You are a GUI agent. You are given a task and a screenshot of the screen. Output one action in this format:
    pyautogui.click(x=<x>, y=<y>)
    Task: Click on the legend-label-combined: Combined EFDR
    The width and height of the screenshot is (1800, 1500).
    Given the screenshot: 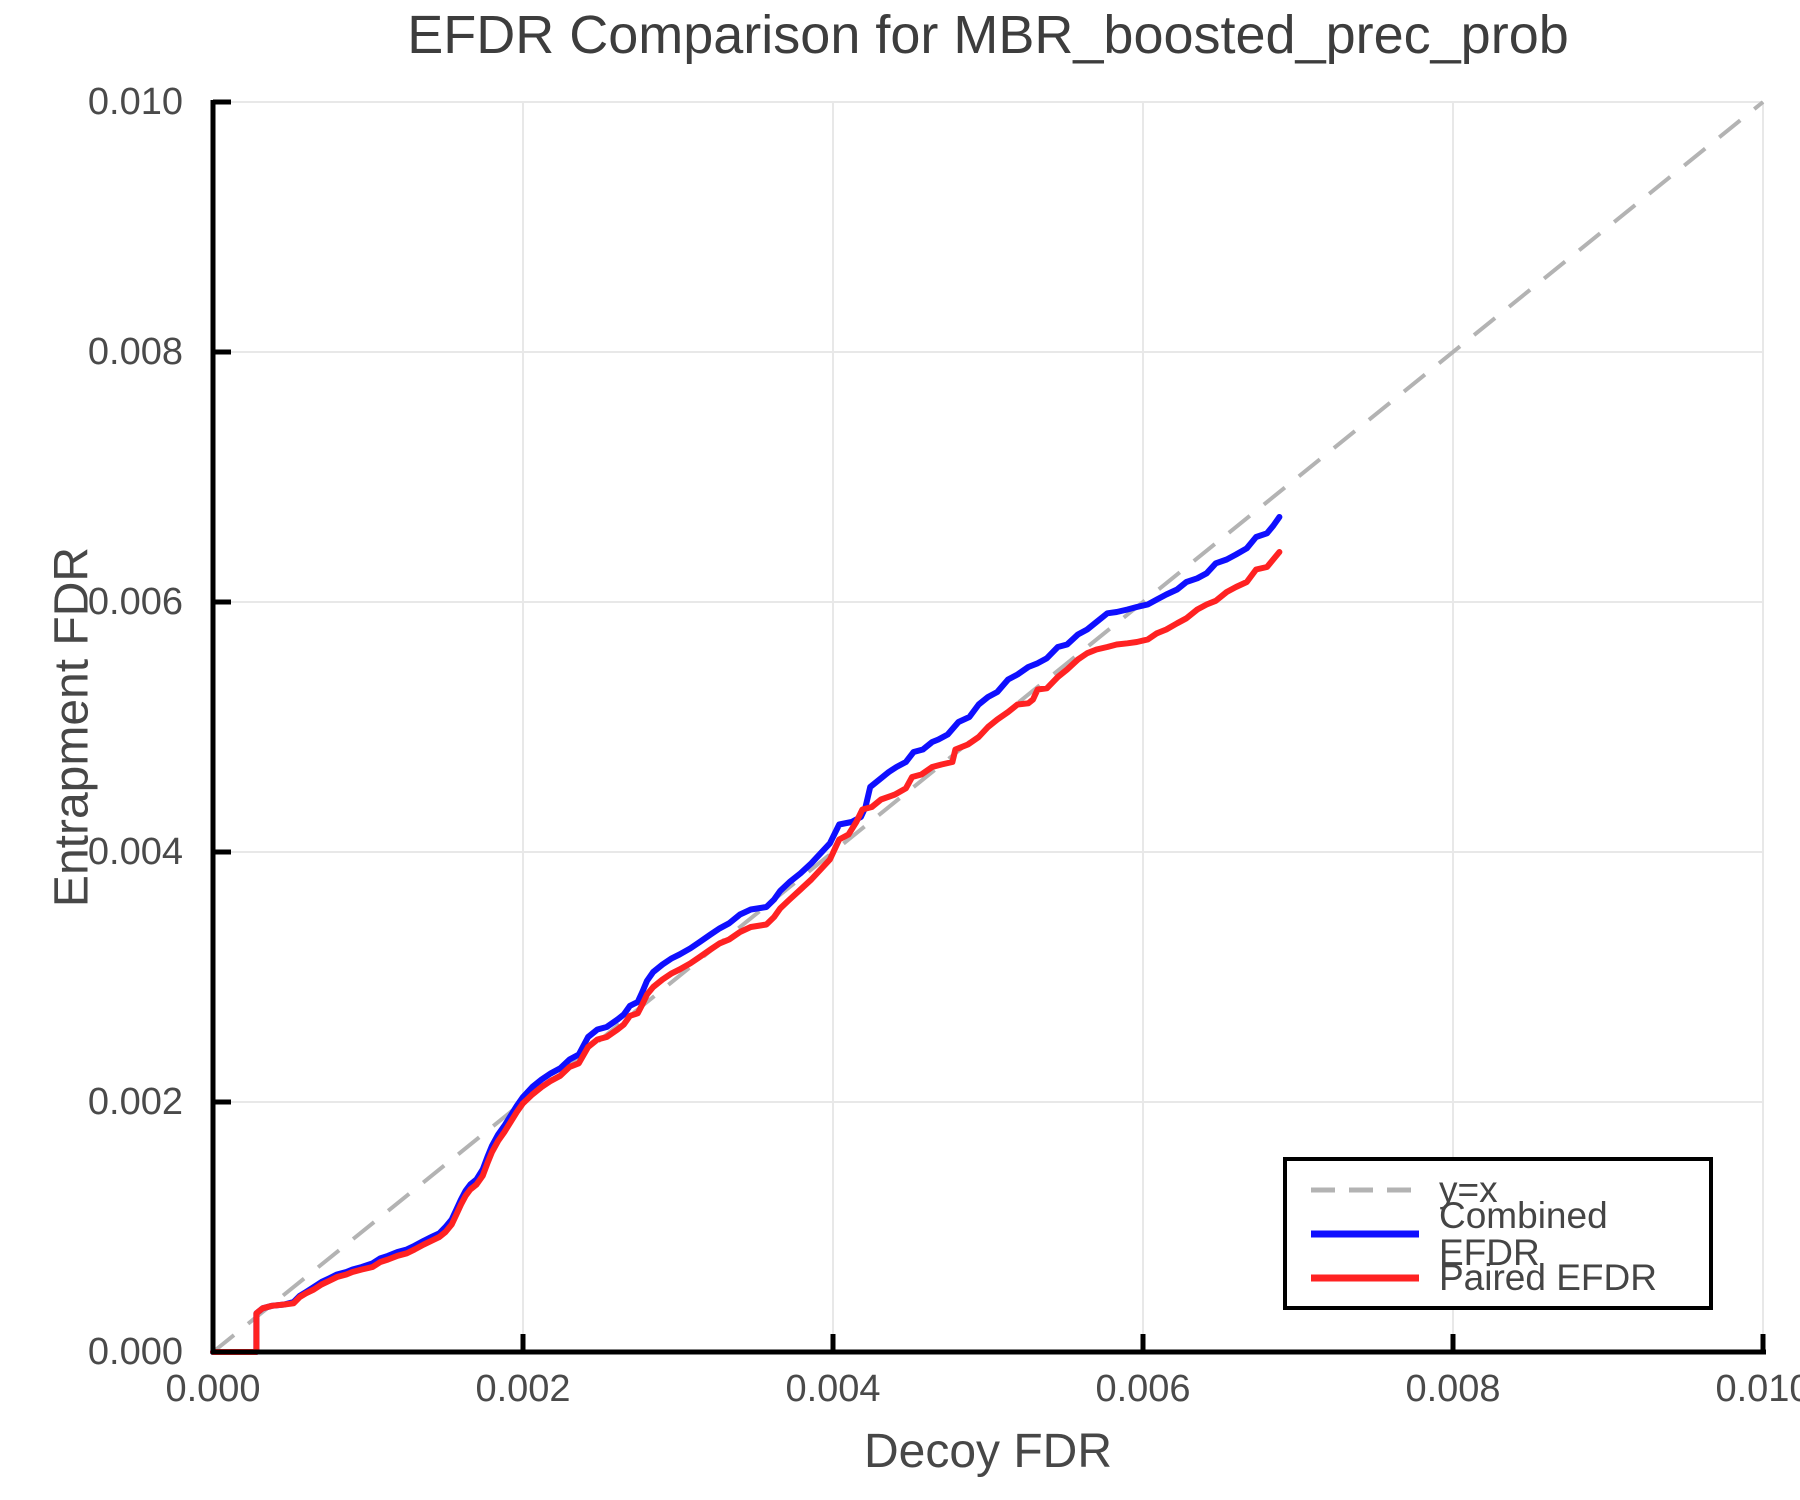 What is the action you would take?
    pyautogui.click(x=1523, y=1233)
    